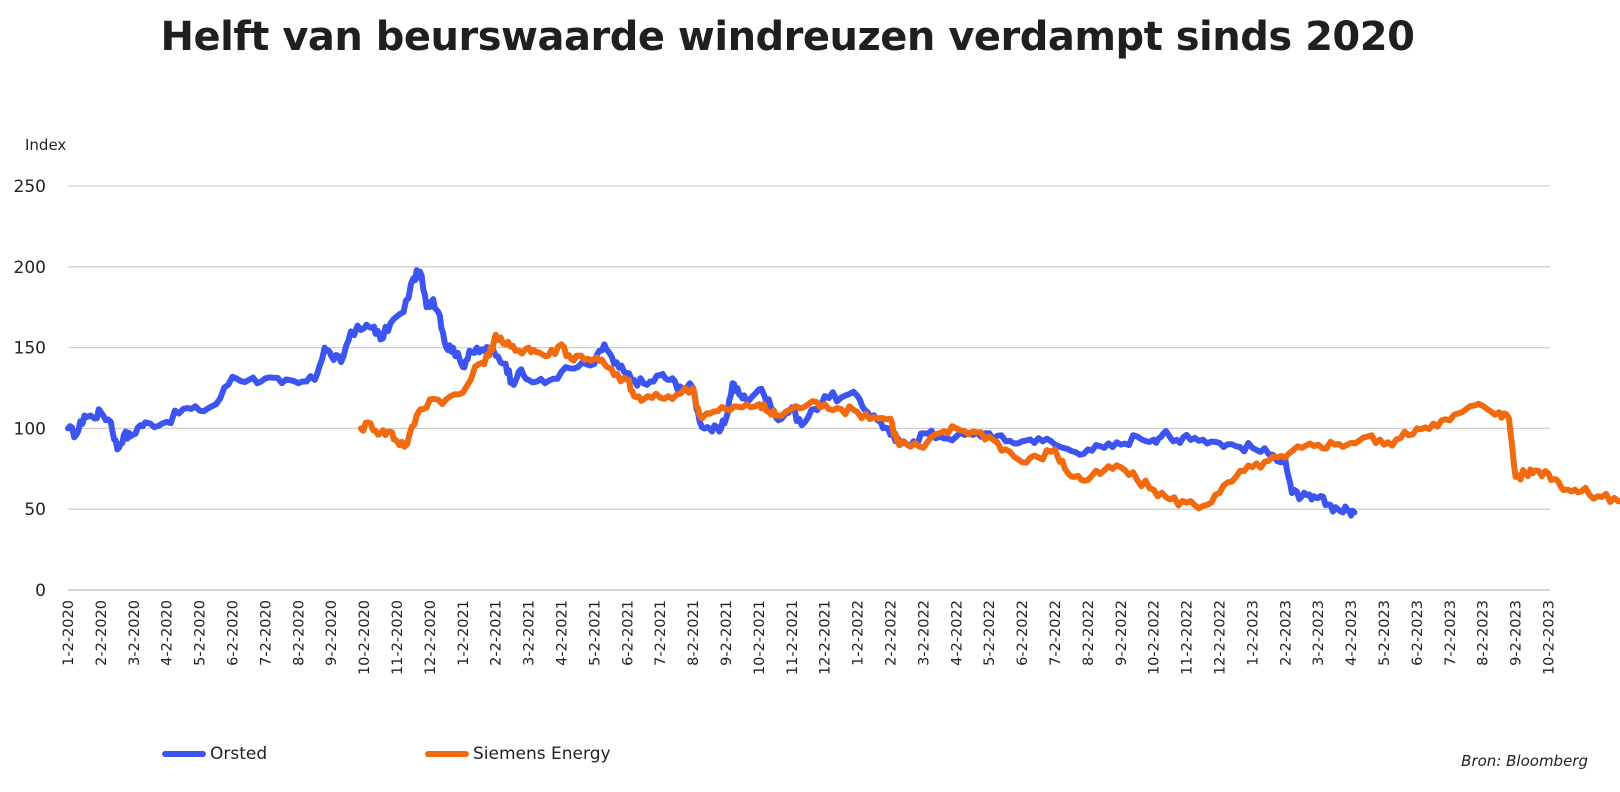  I want to click on y-tick-label: 100, so click(30, 429).